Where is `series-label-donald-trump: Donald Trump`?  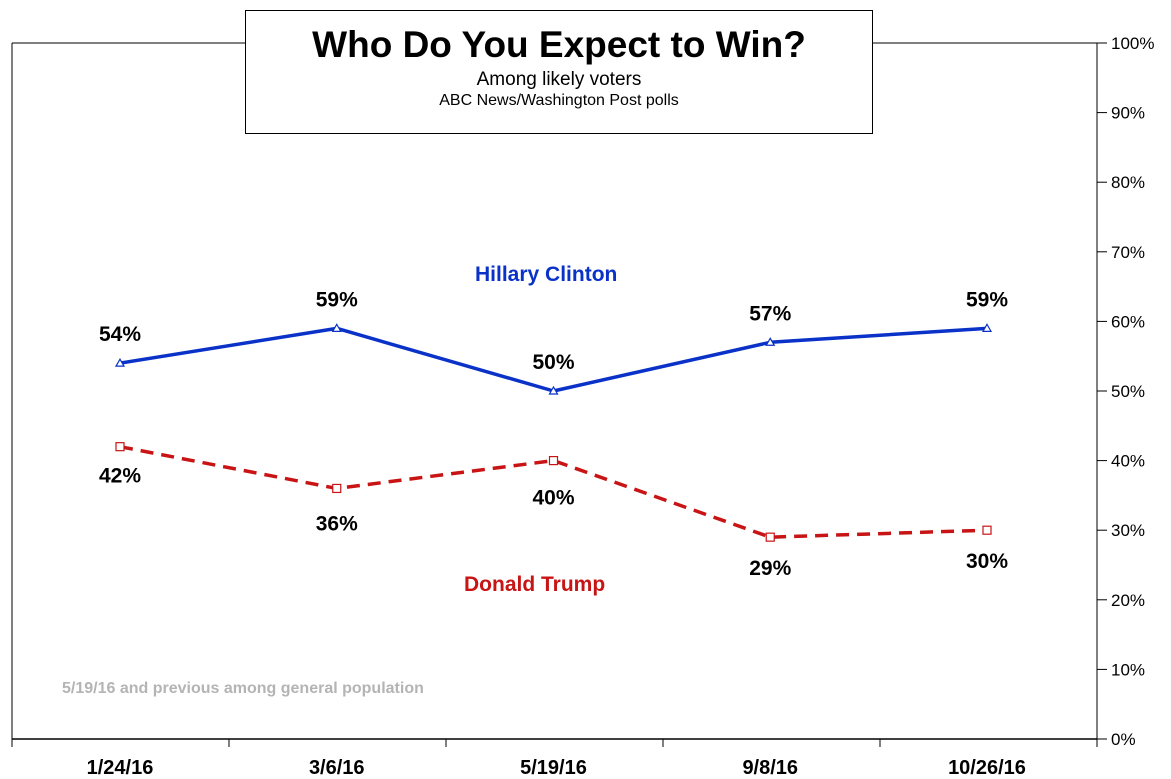 series-label-donald-trump: Donald Trump is located at coordinates (535, 584).